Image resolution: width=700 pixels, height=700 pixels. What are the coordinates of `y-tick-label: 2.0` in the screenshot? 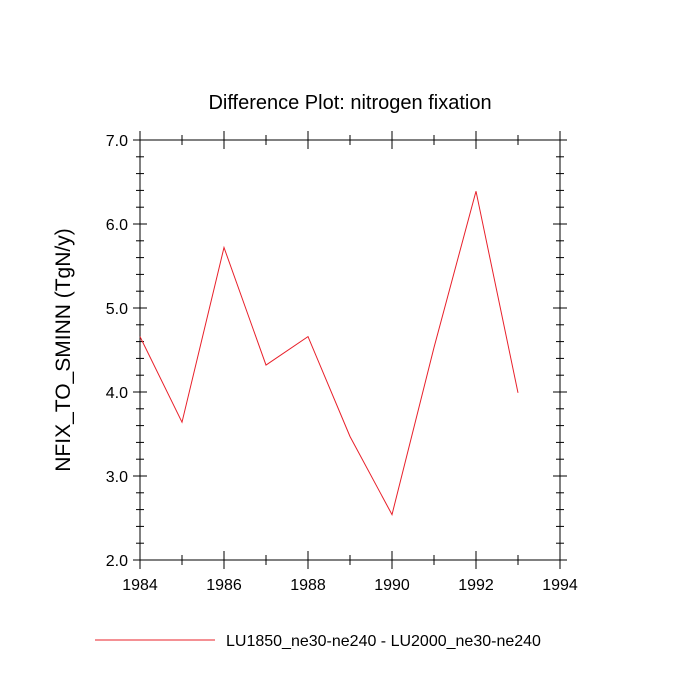 It's located at (117, 561).